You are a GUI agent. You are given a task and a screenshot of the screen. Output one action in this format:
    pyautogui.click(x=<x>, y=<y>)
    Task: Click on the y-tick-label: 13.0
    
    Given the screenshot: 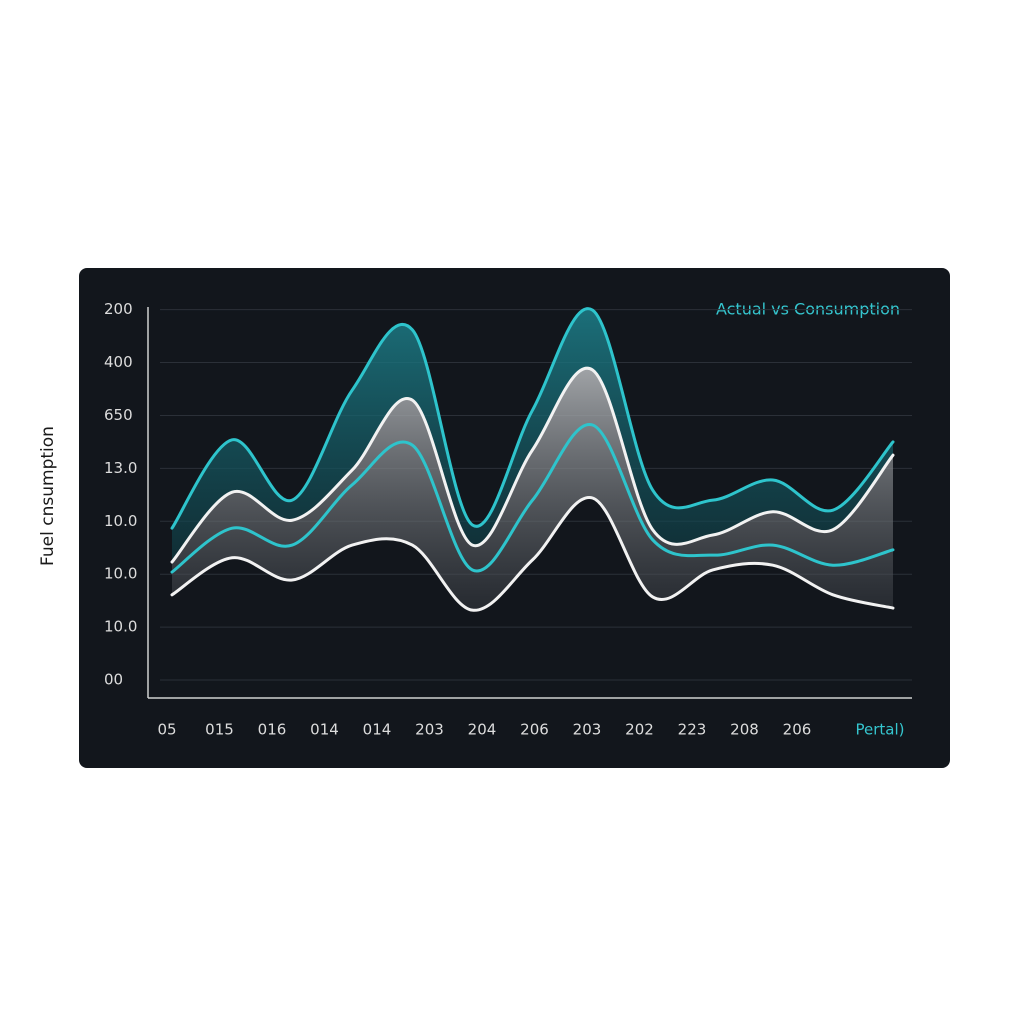 What is the action you would take?
    pyautogui.click(x=120, y=468)
    